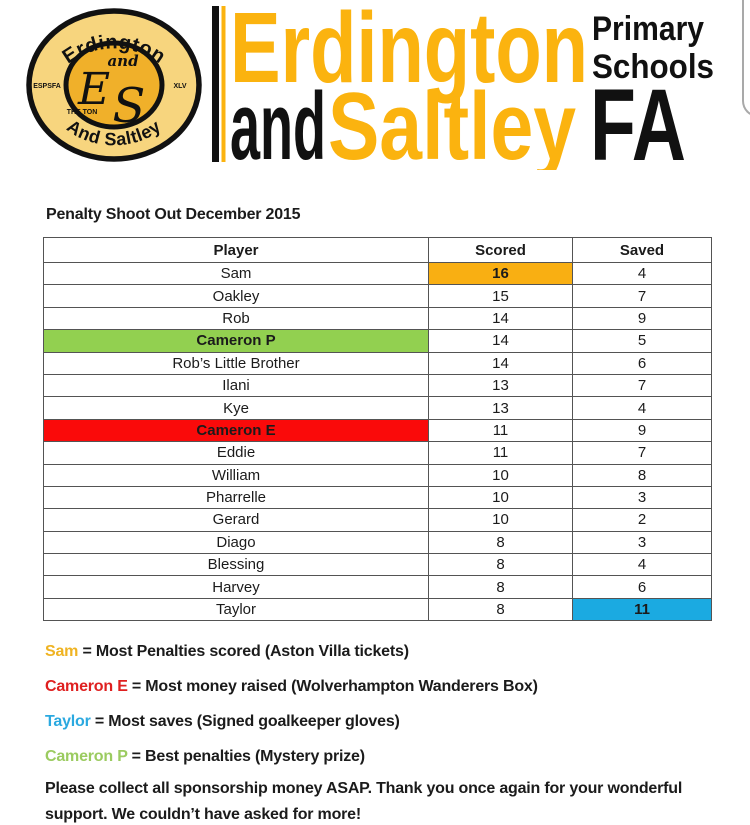 Image resolution: width=750 pixels, height=825 pixels. Describe the element at coordinates (173, 214) in the screenshot. I see `page-title: Penalty Shoot Out December 2015` at that location.